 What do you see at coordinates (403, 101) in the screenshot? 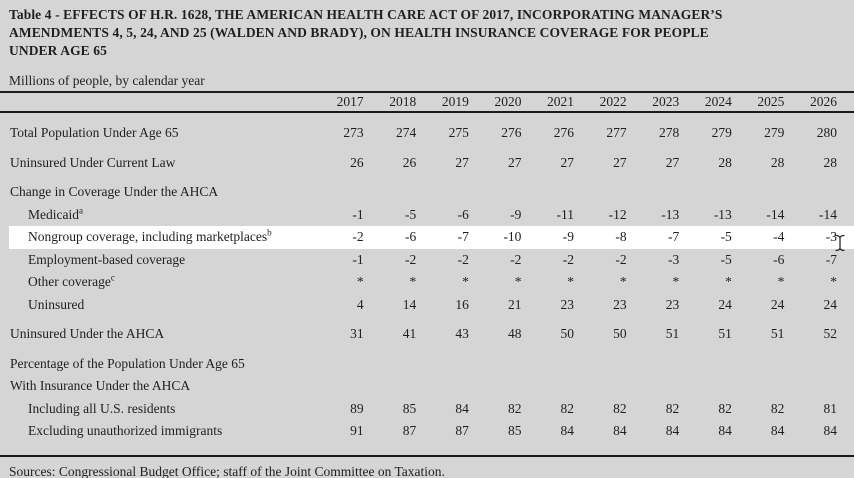
I see `year-column-header: 2018` at bounding box center [403, 101].